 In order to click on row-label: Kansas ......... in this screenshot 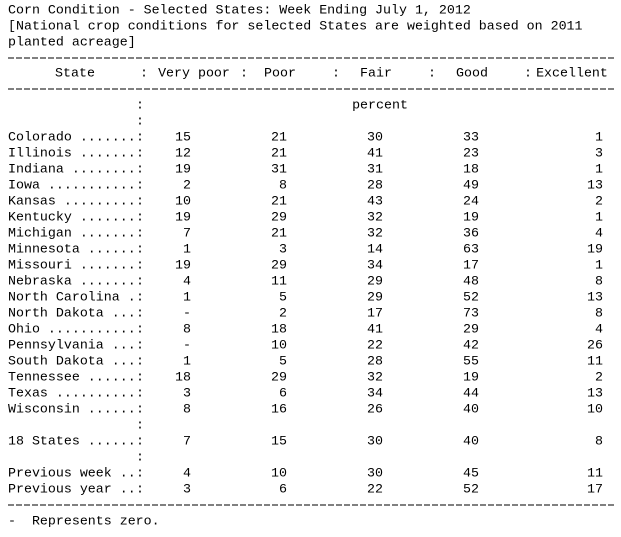, I will do `click(72, 201)`.